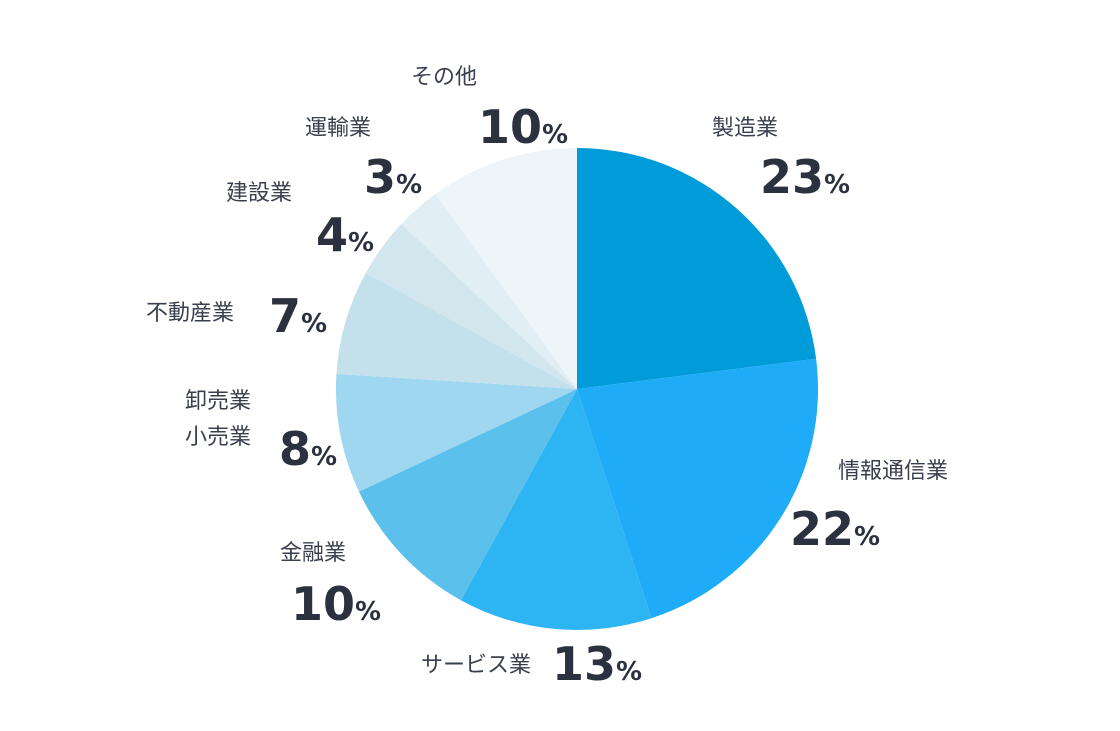  What do you see at coordinates (444, 77) in the screenshot?
I see `slice-label: その他` at bounding box center [444, 77].